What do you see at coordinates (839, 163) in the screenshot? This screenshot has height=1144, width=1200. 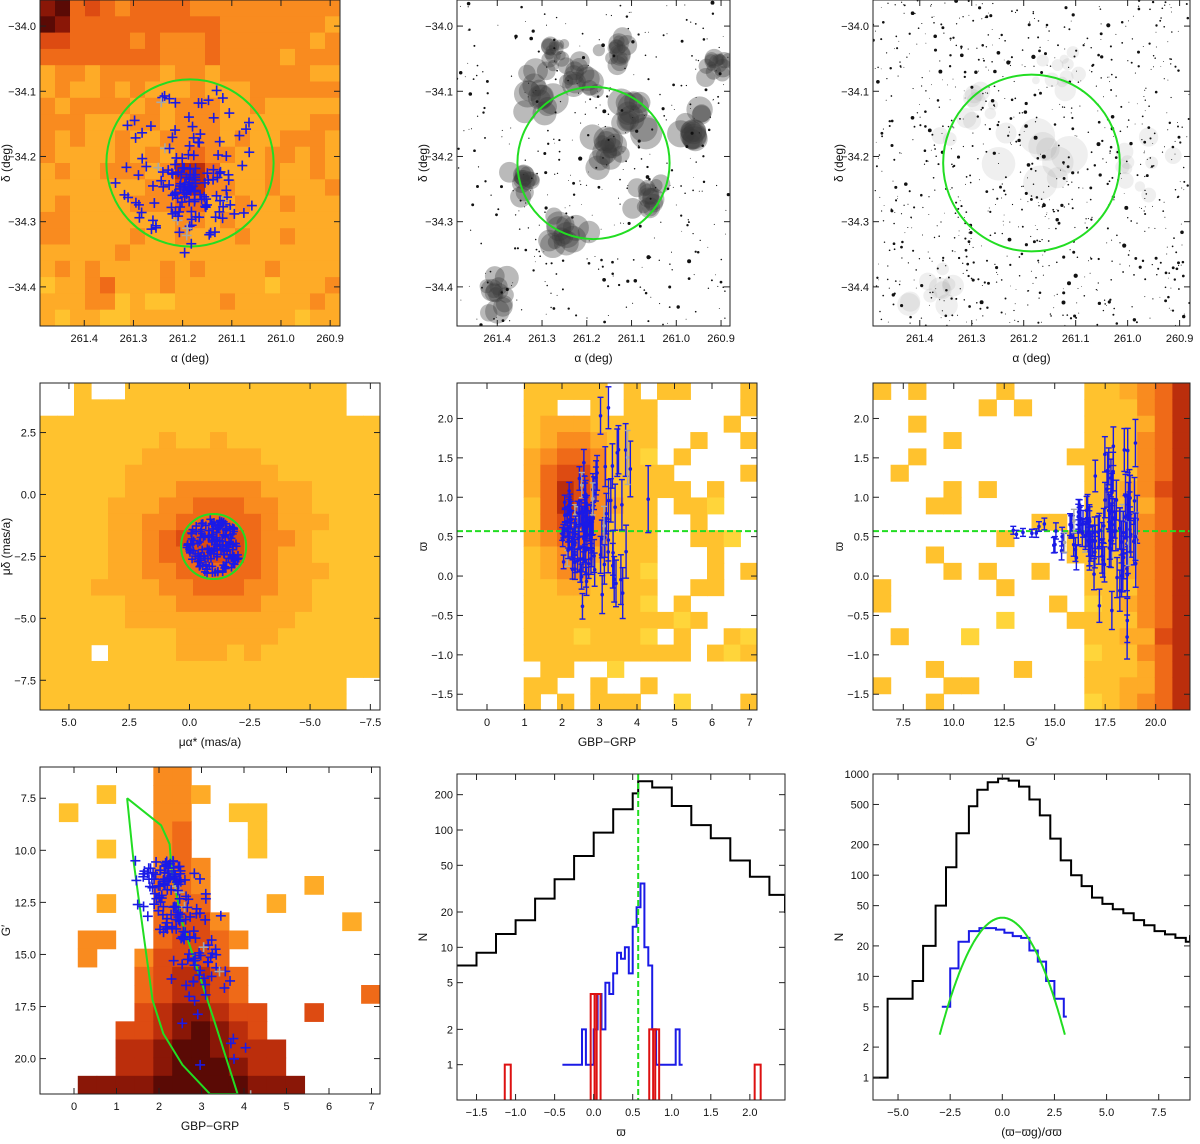 I see `p13-ylabel: δ (deg)` at bounding box center [839, 163].